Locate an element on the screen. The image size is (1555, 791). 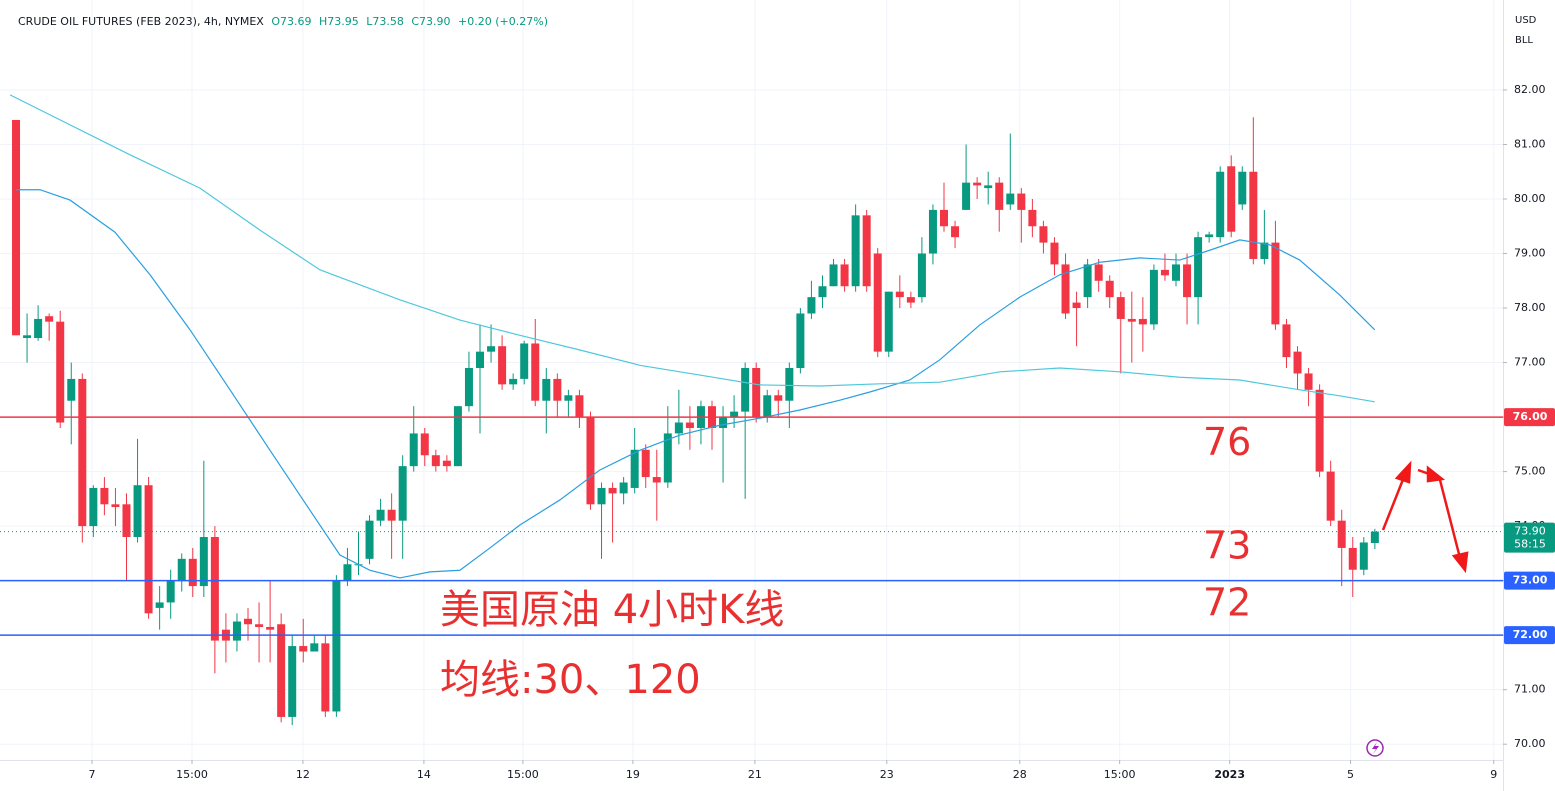
level-label-box is located at coordinates (1529, 580).